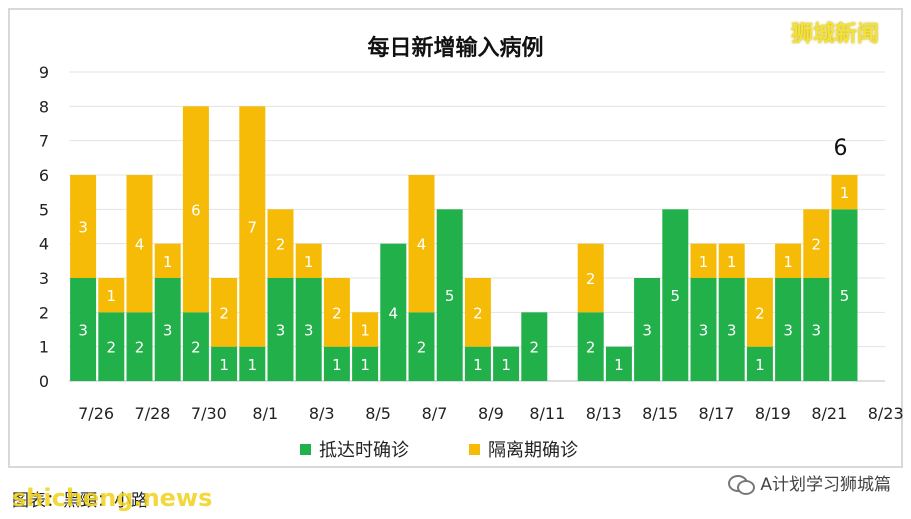 The height and width of the screenshot is (519, 911). Describe the element at coordinates (80, 501) in the screenshot. I see `footer-caption: 图表：黑頸：小路` at that location.